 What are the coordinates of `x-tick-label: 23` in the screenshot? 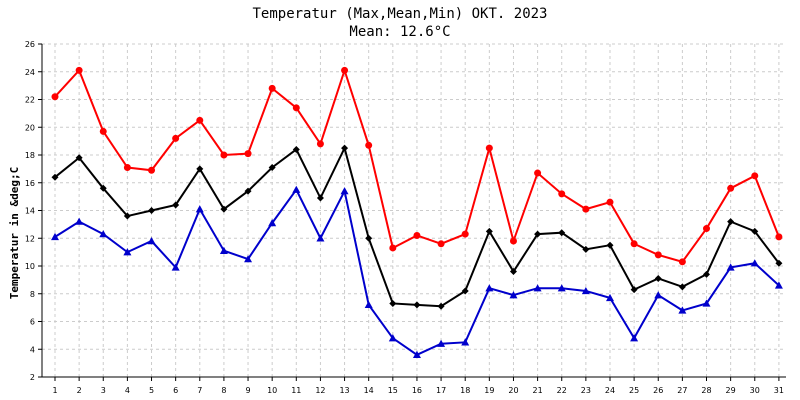 It's located at (586, 390).